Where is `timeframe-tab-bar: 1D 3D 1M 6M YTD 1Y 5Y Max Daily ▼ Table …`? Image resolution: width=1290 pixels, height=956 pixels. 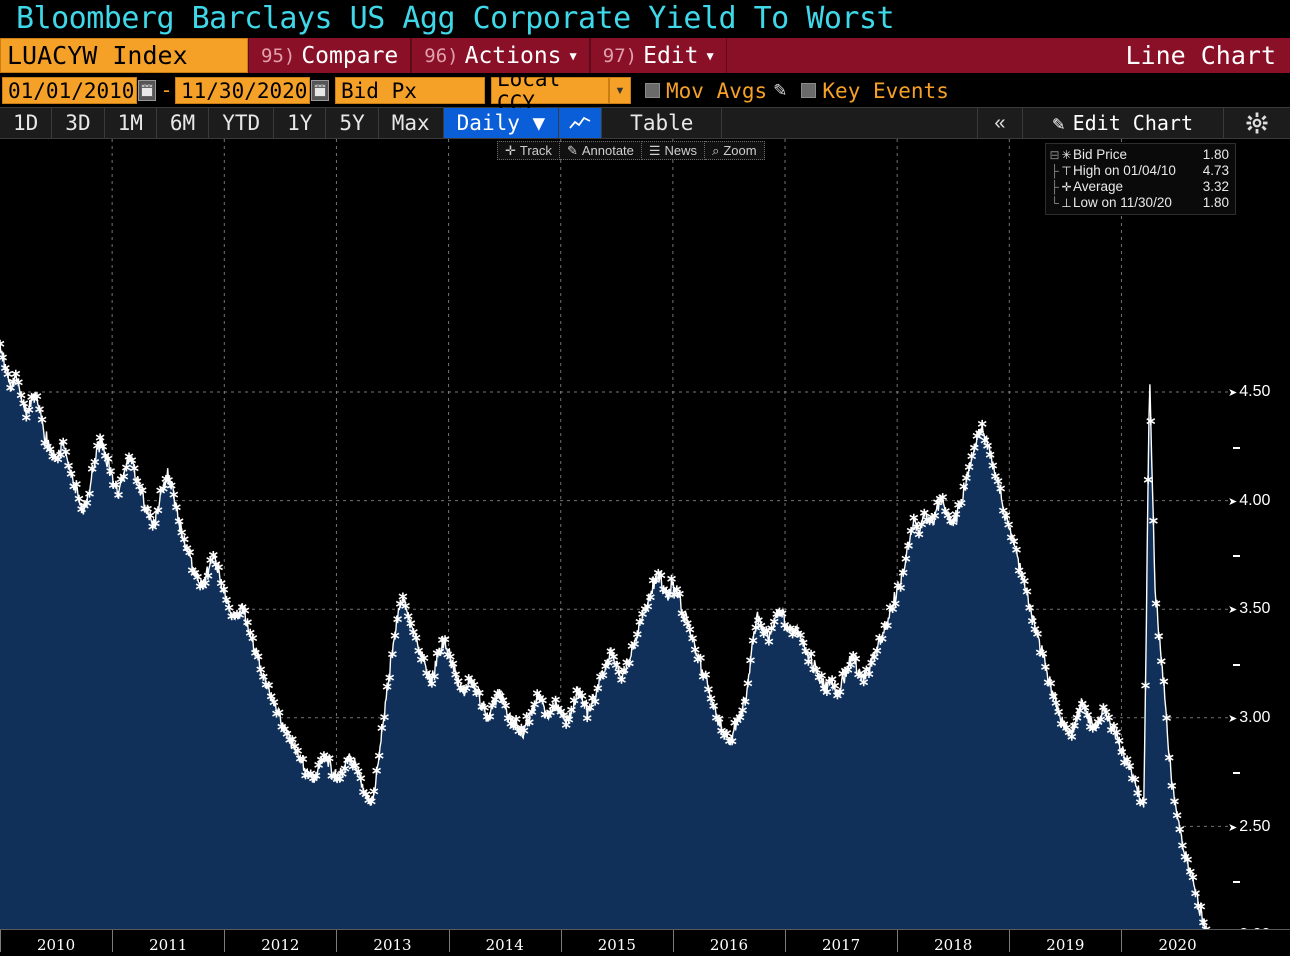
timeframe-tab-bar: 1D 3D 1M 6M YTD 1Y 5Y Max Daily ▼ Table … is located at coordinates (645, 123).